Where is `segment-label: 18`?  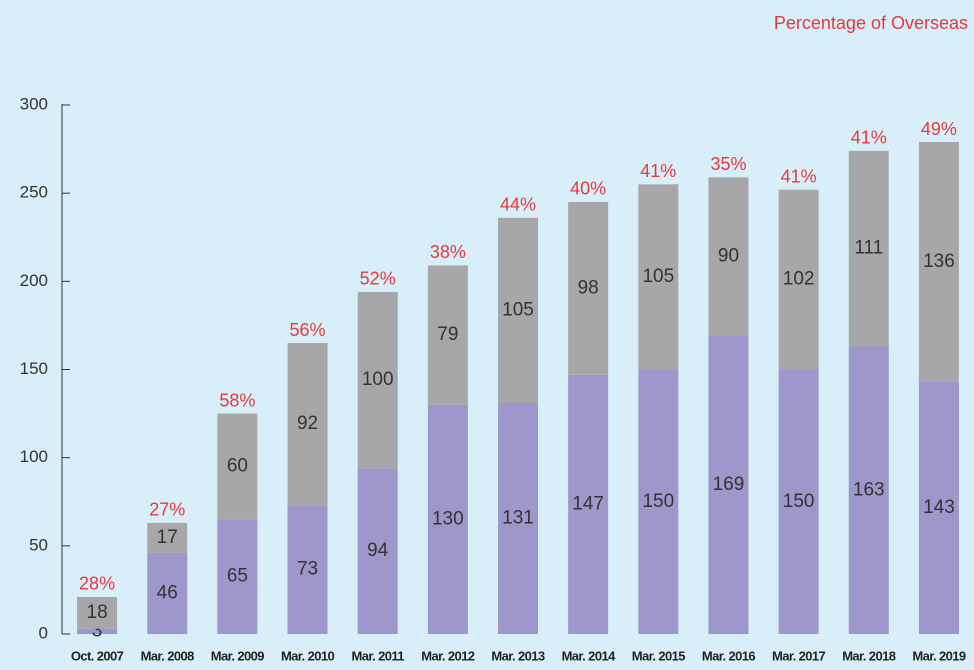 segment-label: 18 is located at coordinates (97, 612).